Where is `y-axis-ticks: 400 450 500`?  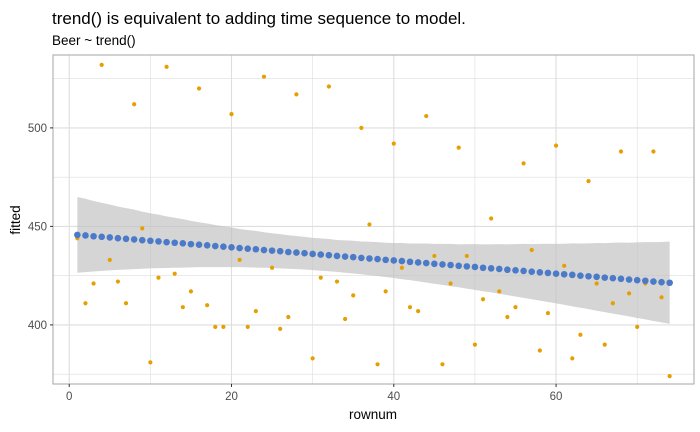
y-axis-ticks: 400 450 500 is located at coordinates (40, 227).